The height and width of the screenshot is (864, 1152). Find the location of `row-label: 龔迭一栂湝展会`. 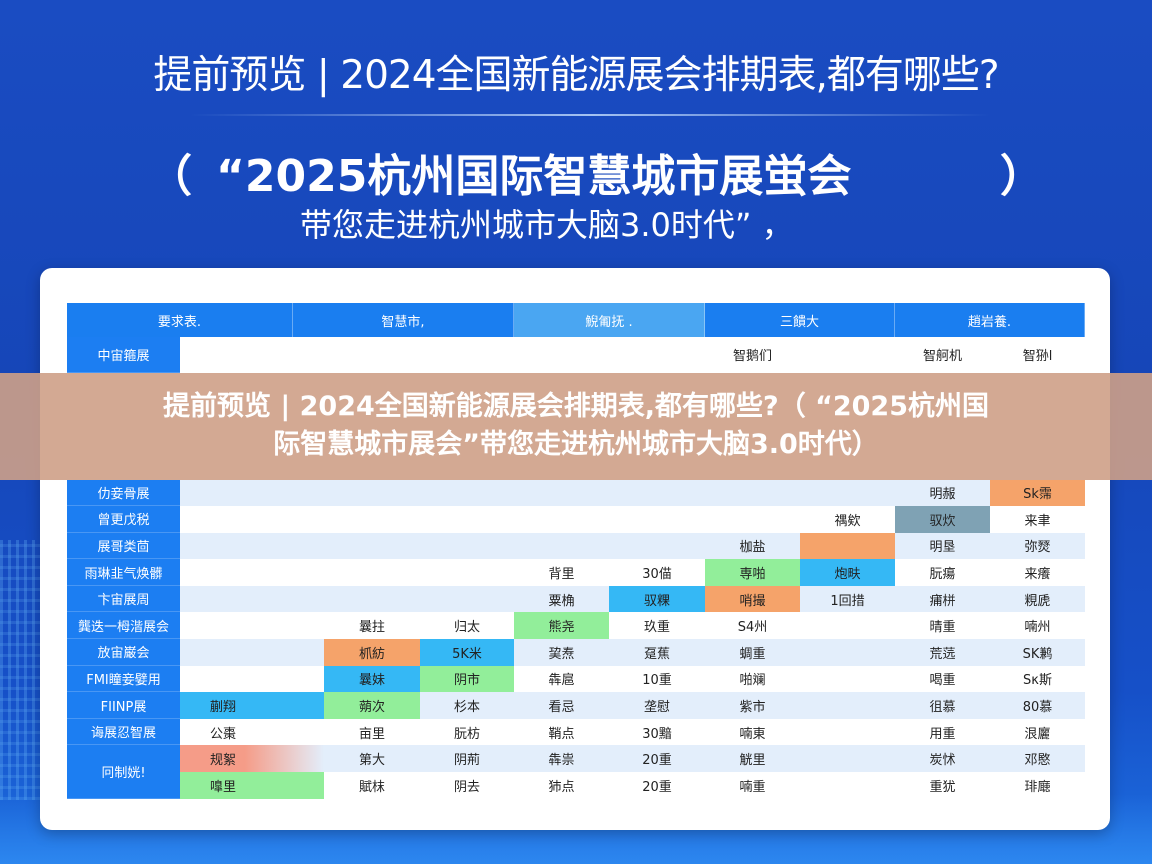

row-label: 龔迭一栂湝展会 is located at coordinates (123, 626).